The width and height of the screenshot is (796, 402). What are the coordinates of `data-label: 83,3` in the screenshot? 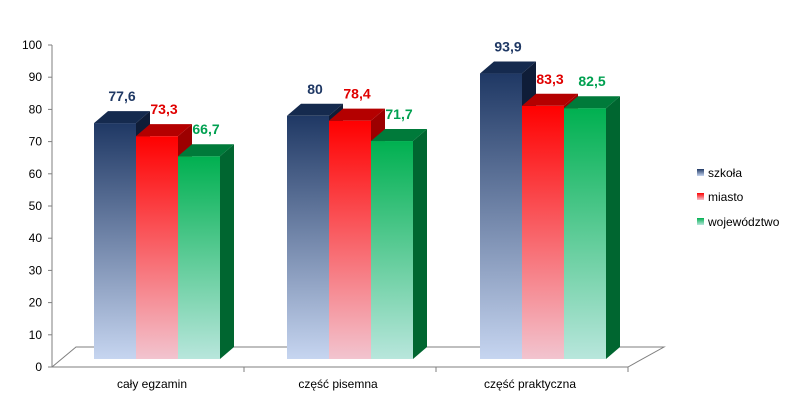 It's located at (549, 79).